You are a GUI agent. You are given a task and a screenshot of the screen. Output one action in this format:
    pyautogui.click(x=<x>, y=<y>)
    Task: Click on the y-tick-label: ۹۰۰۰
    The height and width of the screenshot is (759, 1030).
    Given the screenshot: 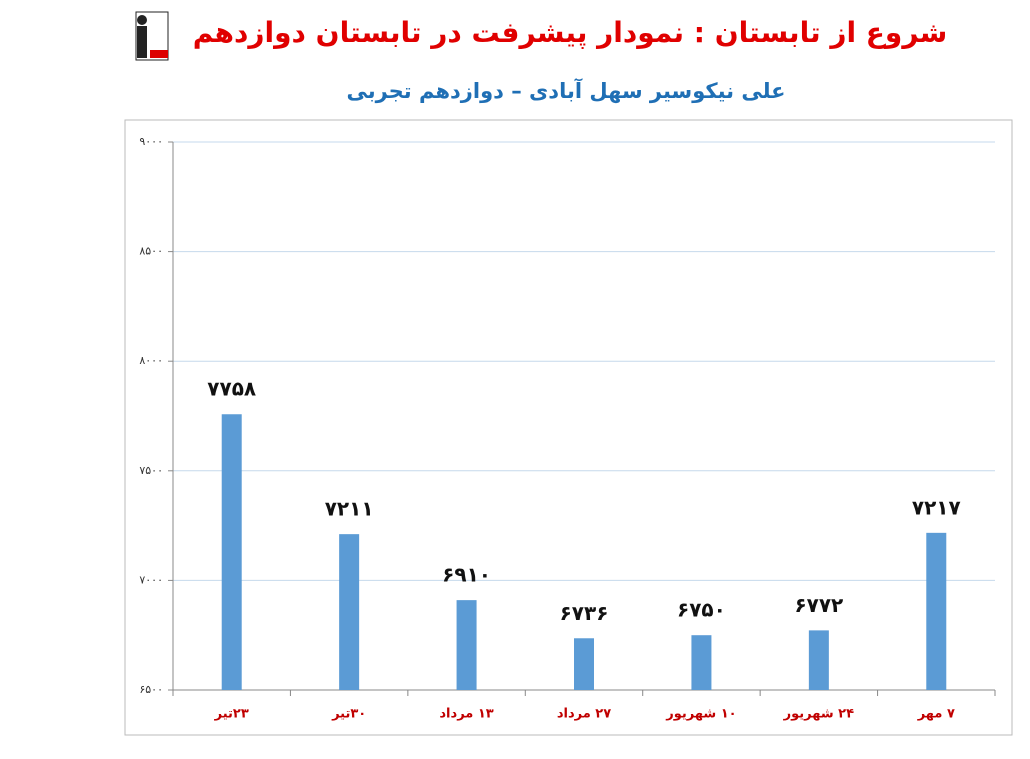 What is the action you would take?
    pyautogui.click(x=151, y=141)
    